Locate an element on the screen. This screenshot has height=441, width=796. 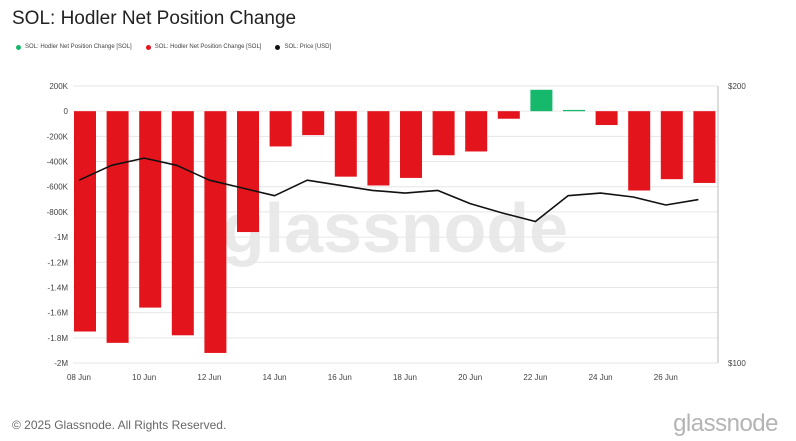
x-tick-label: 20 Jun is located at coordinates (470, 377).